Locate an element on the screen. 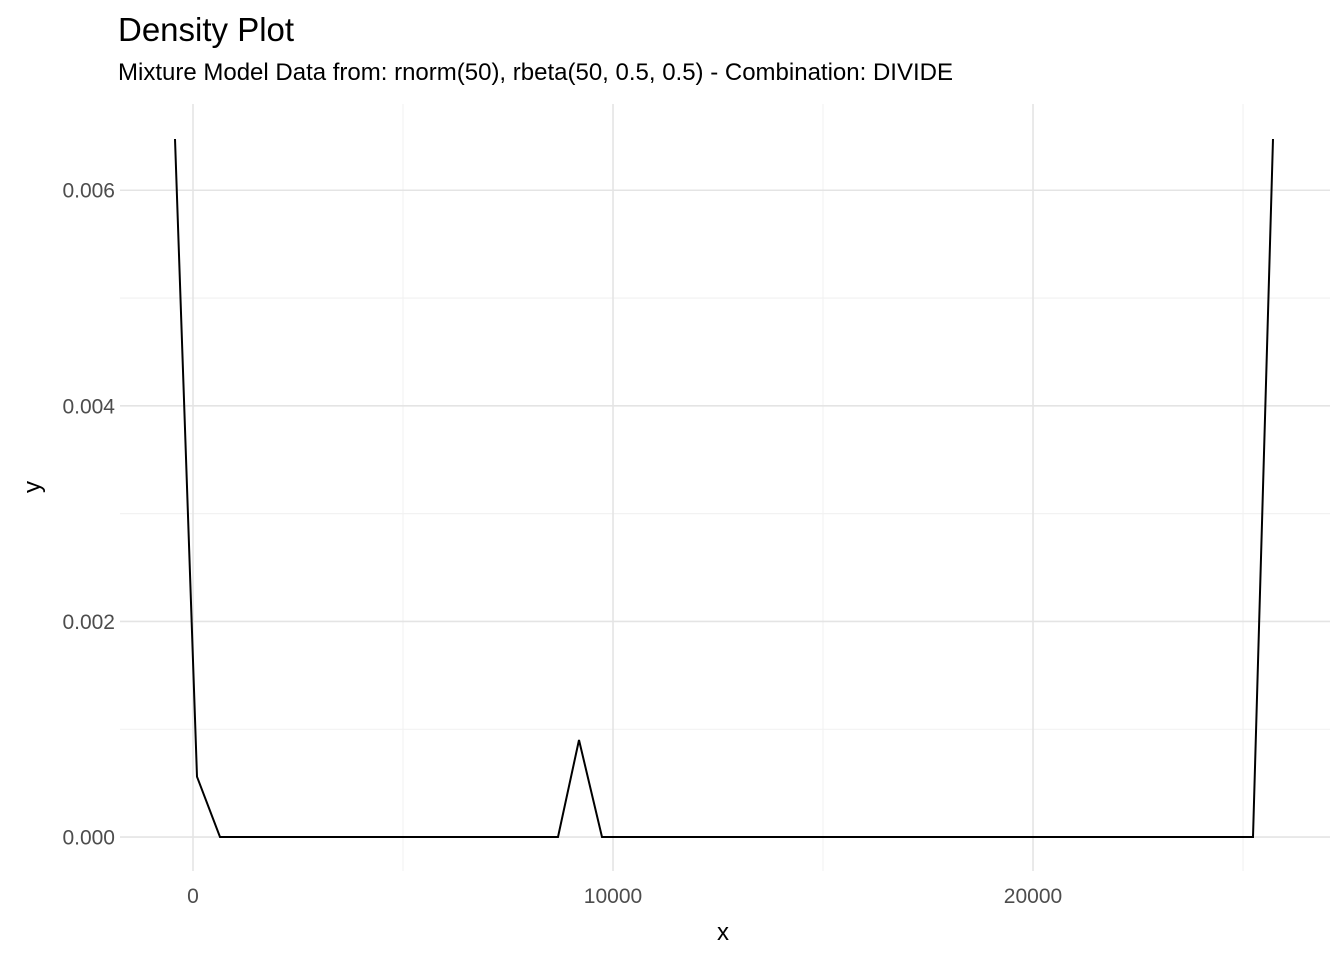  y-tick-label: 0.004 is located at coordinates (88, 406).